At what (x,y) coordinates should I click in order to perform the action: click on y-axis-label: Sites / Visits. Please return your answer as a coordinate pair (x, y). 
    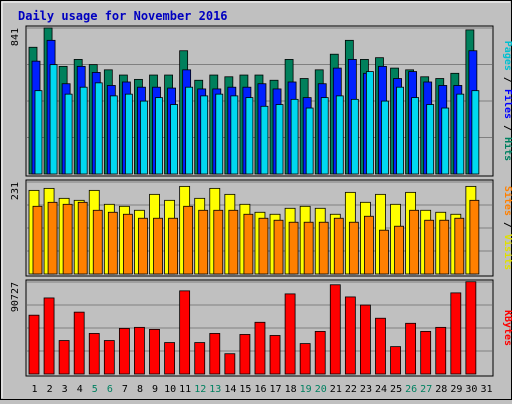
    Looking at the image, I should click on (507, 228).